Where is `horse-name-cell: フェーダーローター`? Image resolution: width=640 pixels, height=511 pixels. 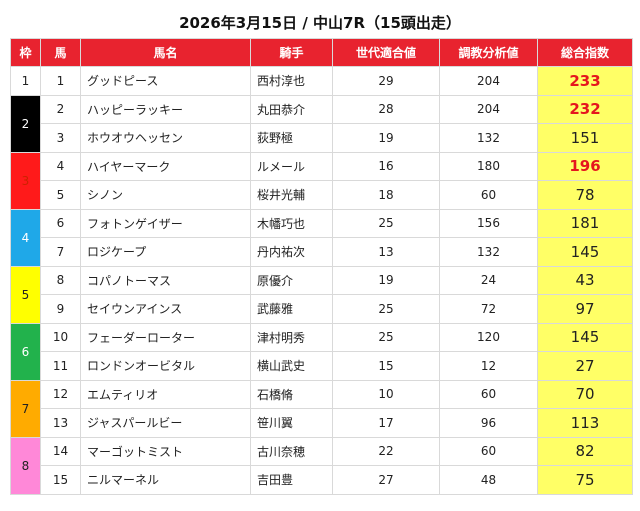
horse-name-cell: フェーダーローター is located at coordinates (165, 337).